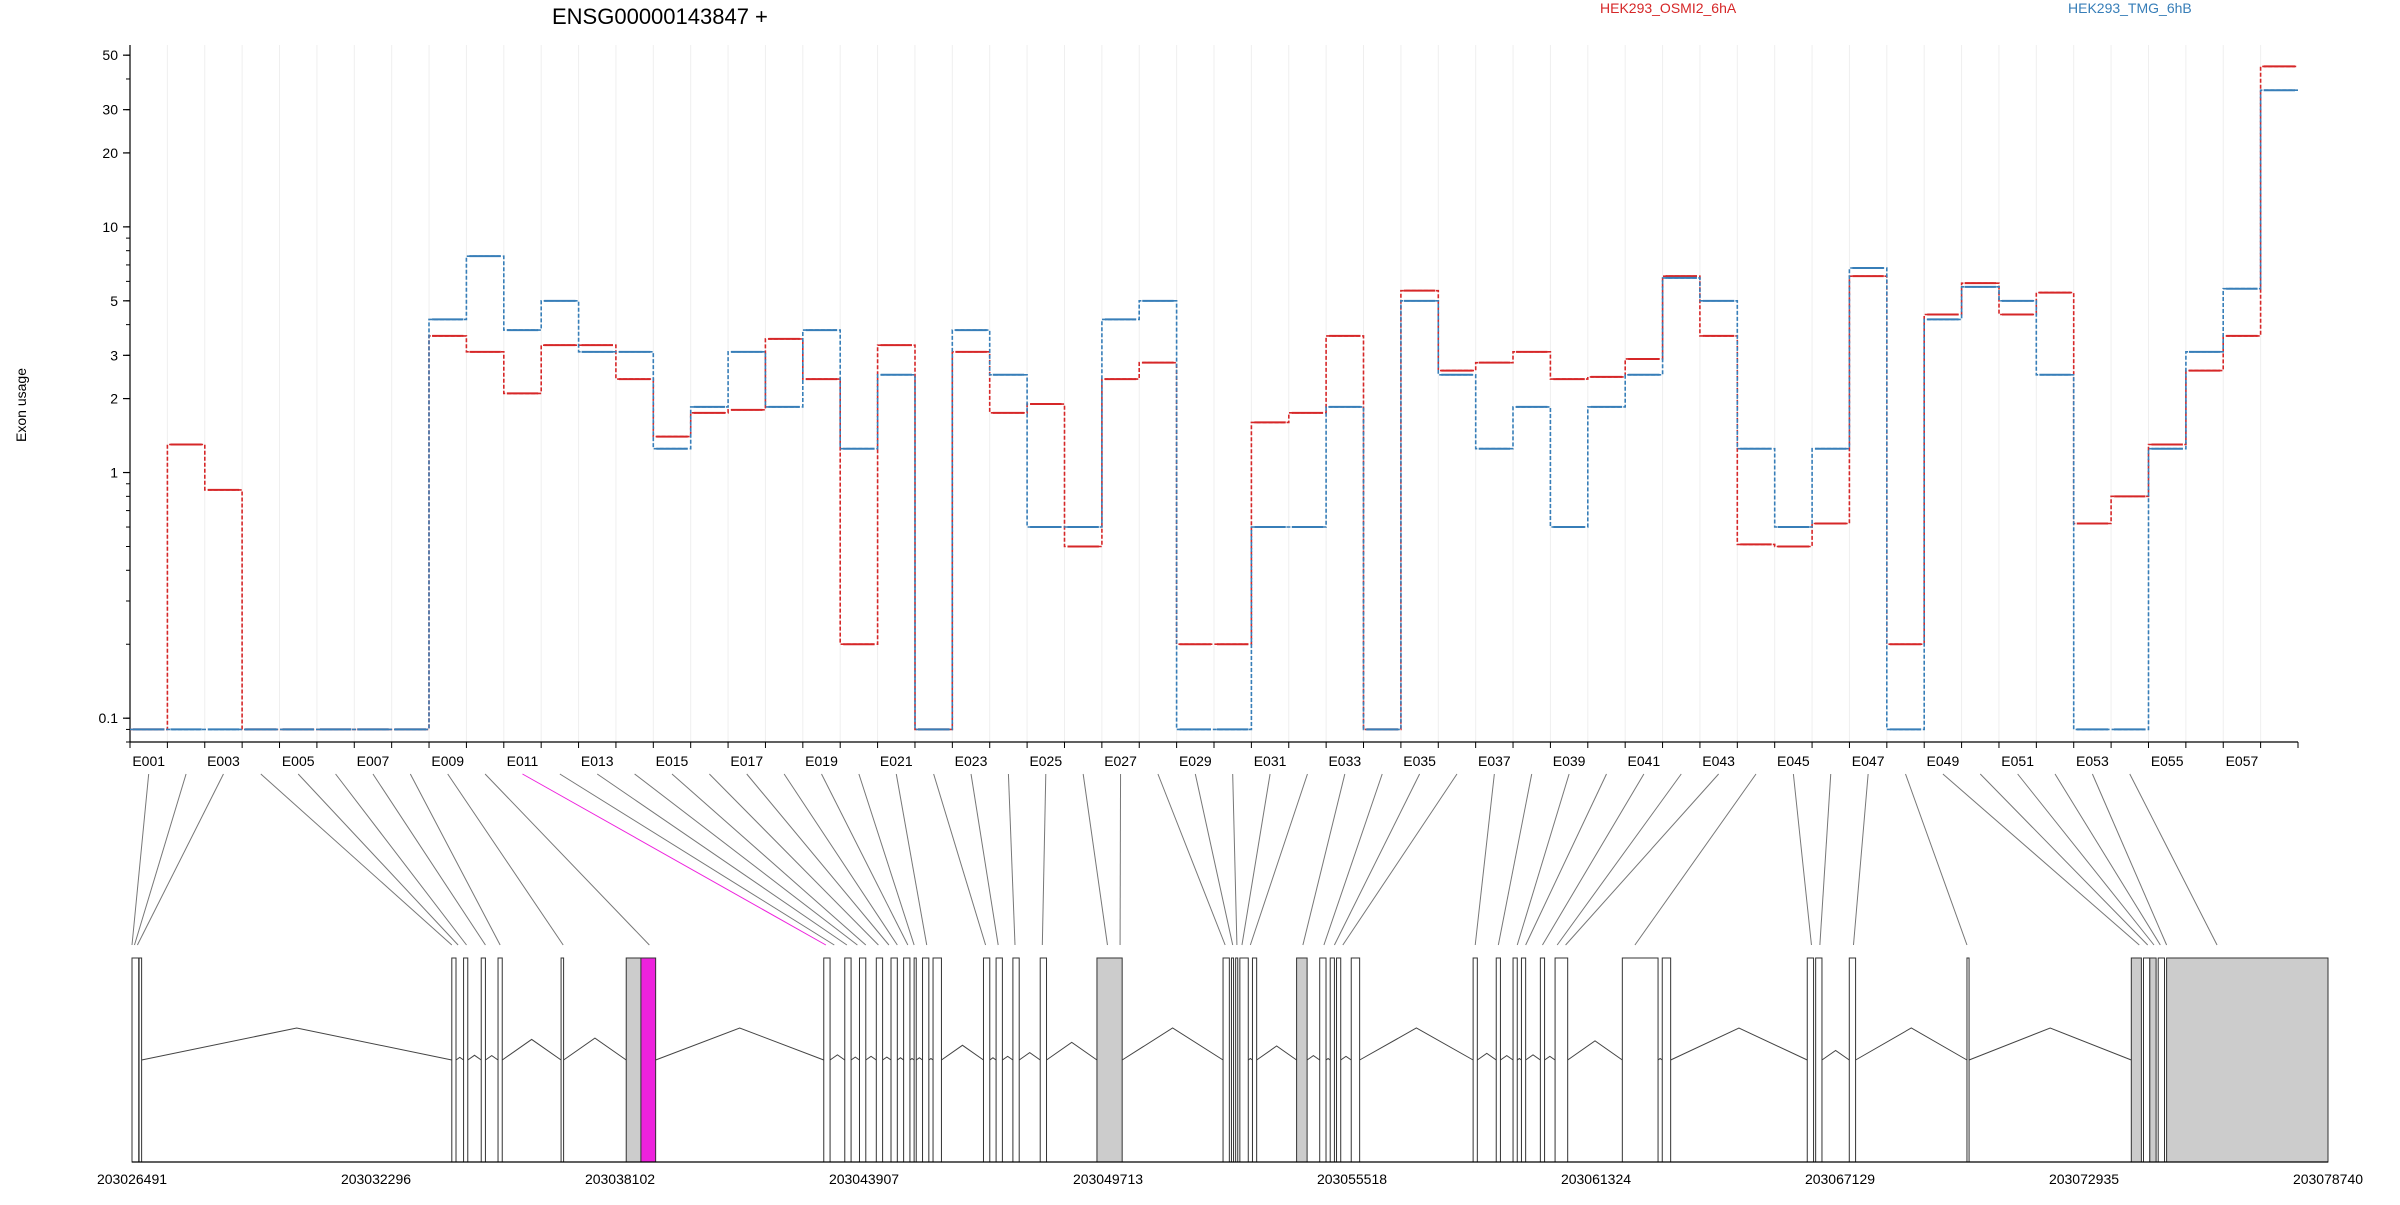 The width and height of the screenshot is (2400, 1205). What do you see at coordinates (2167, 761) in the screenshot?
I see `exon-label: E055` at bounding box center [2167, 761].